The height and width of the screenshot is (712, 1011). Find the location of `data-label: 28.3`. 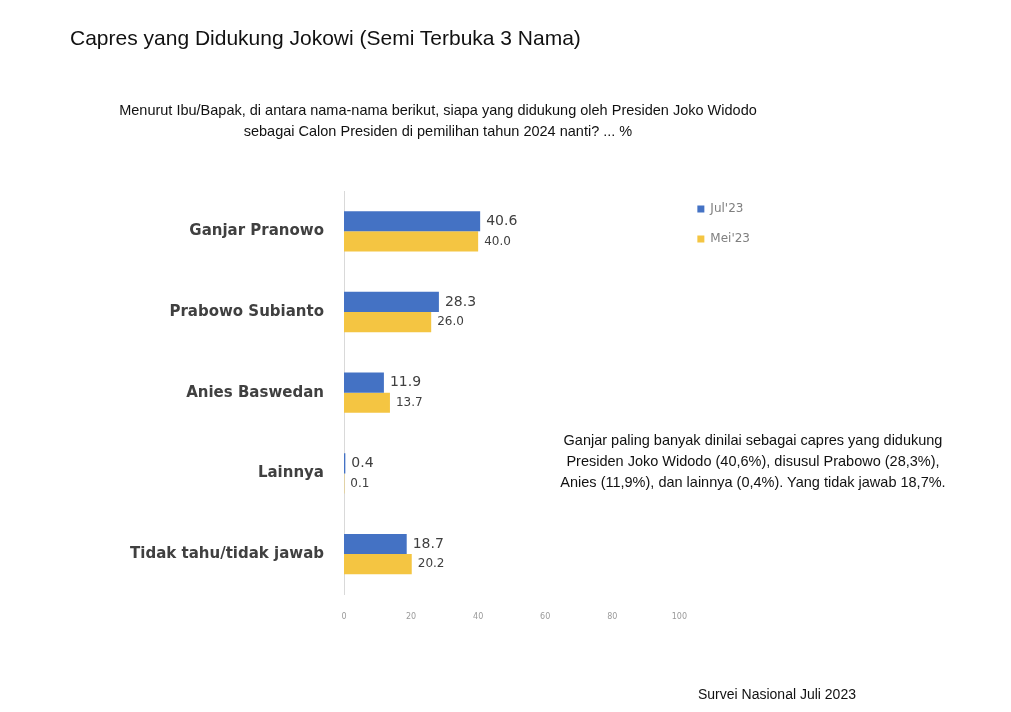

data-label: 28.3 is located at coordinates (460, 300).